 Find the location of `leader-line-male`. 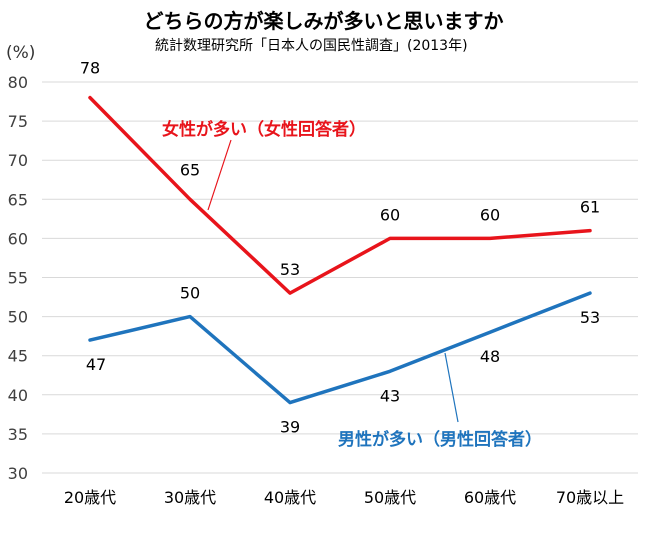

leader-line-male is located at coordinates (451, 387).